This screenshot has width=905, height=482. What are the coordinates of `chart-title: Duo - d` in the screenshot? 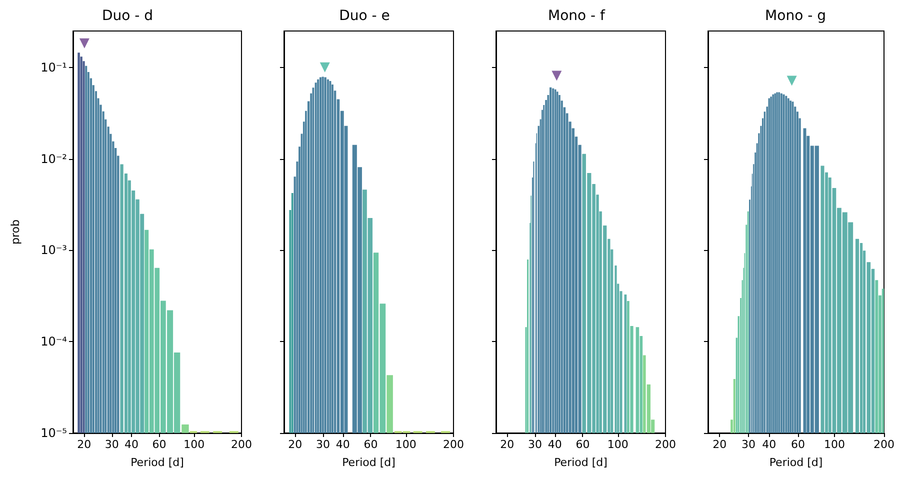 It's located at (128, 16).